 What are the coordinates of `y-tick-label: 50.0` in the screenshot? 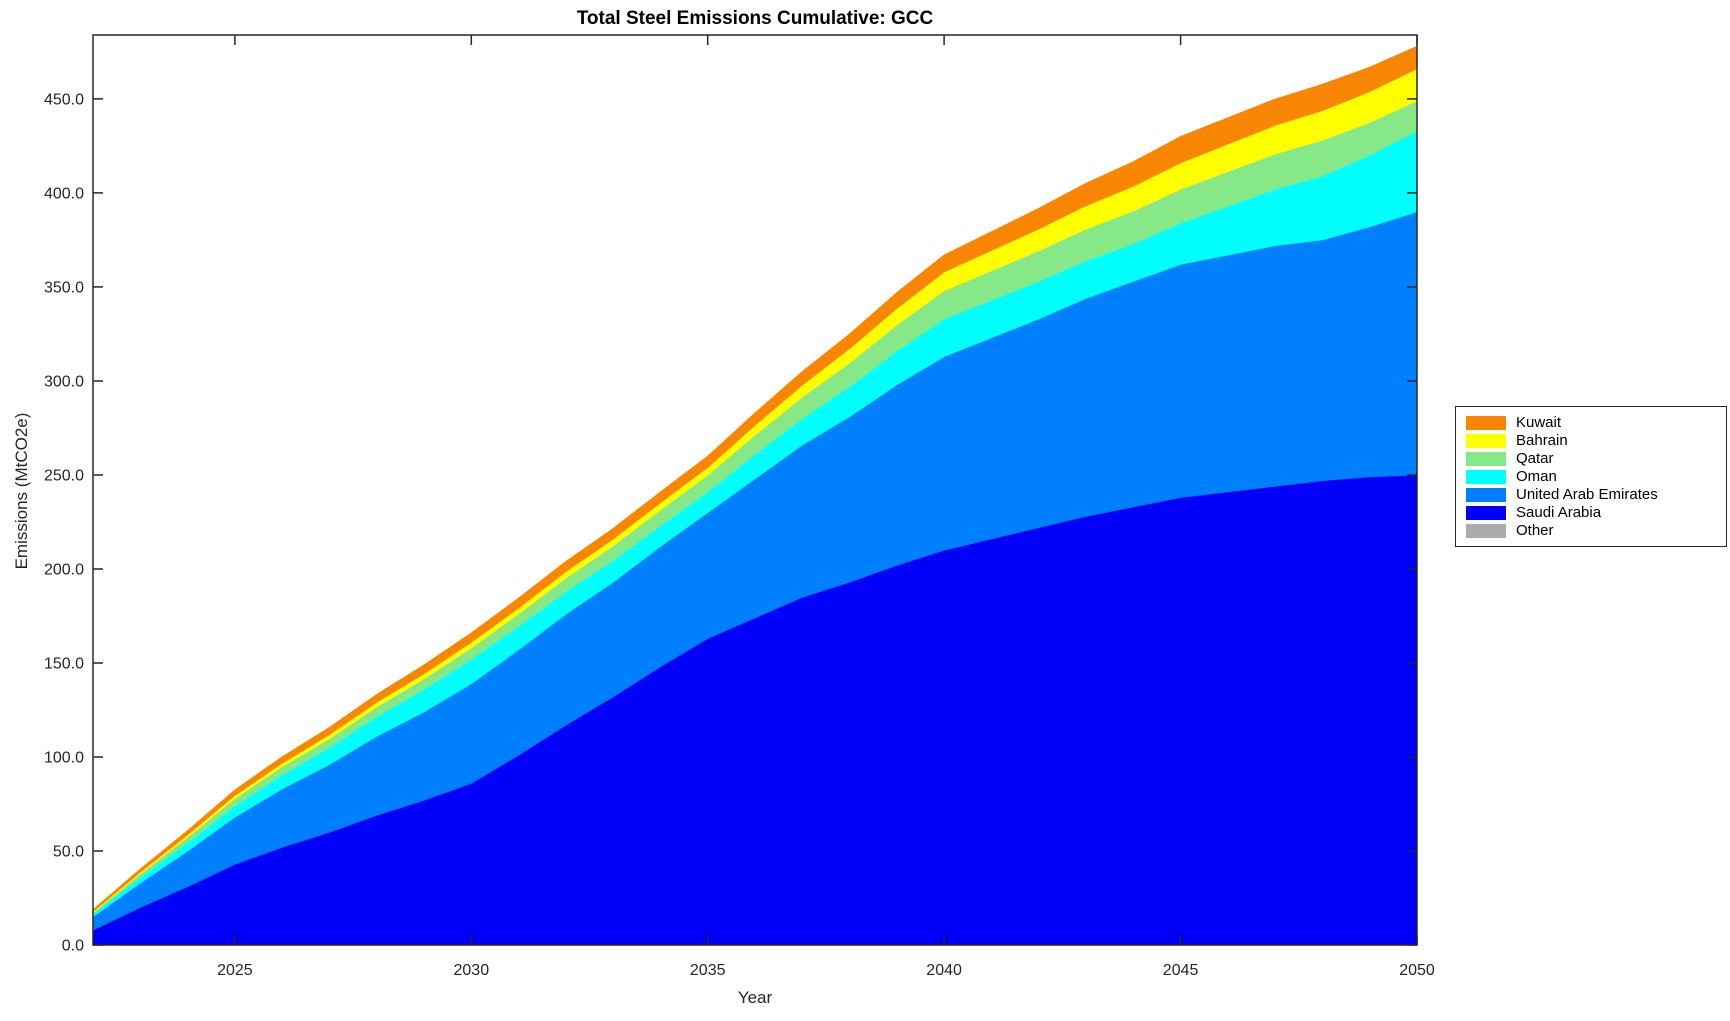 It's located at (68, 852).